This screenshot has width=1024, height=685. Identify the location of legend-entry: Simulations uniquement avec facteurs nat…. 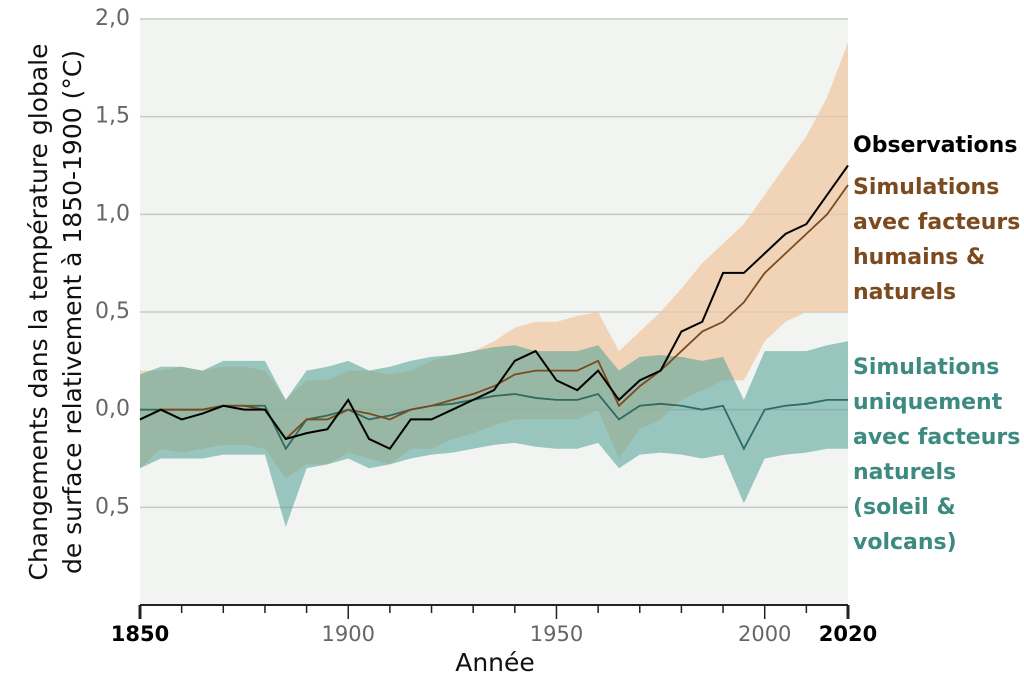
(937, 455).